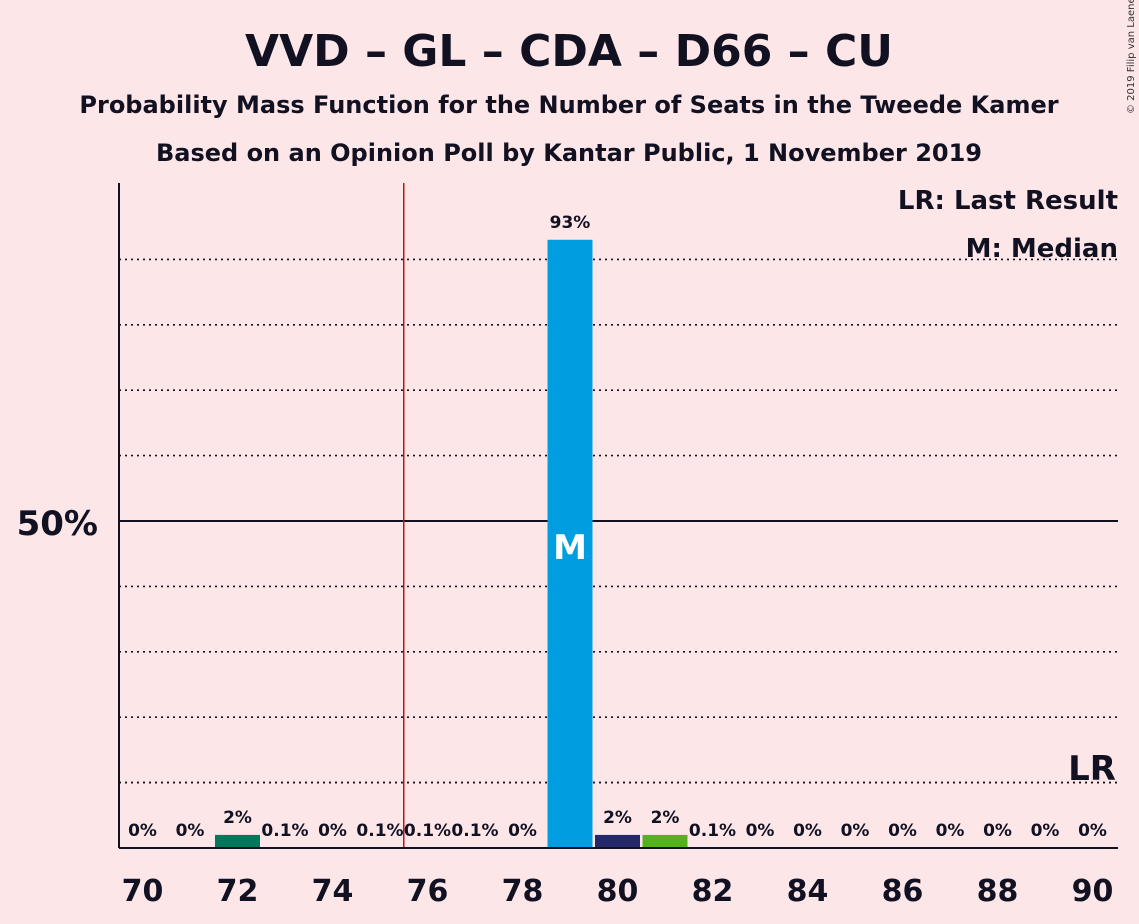  Describe the element at coordinates (190, 831) in the screenshot. I see `bar-label-71: 0%` at that location.